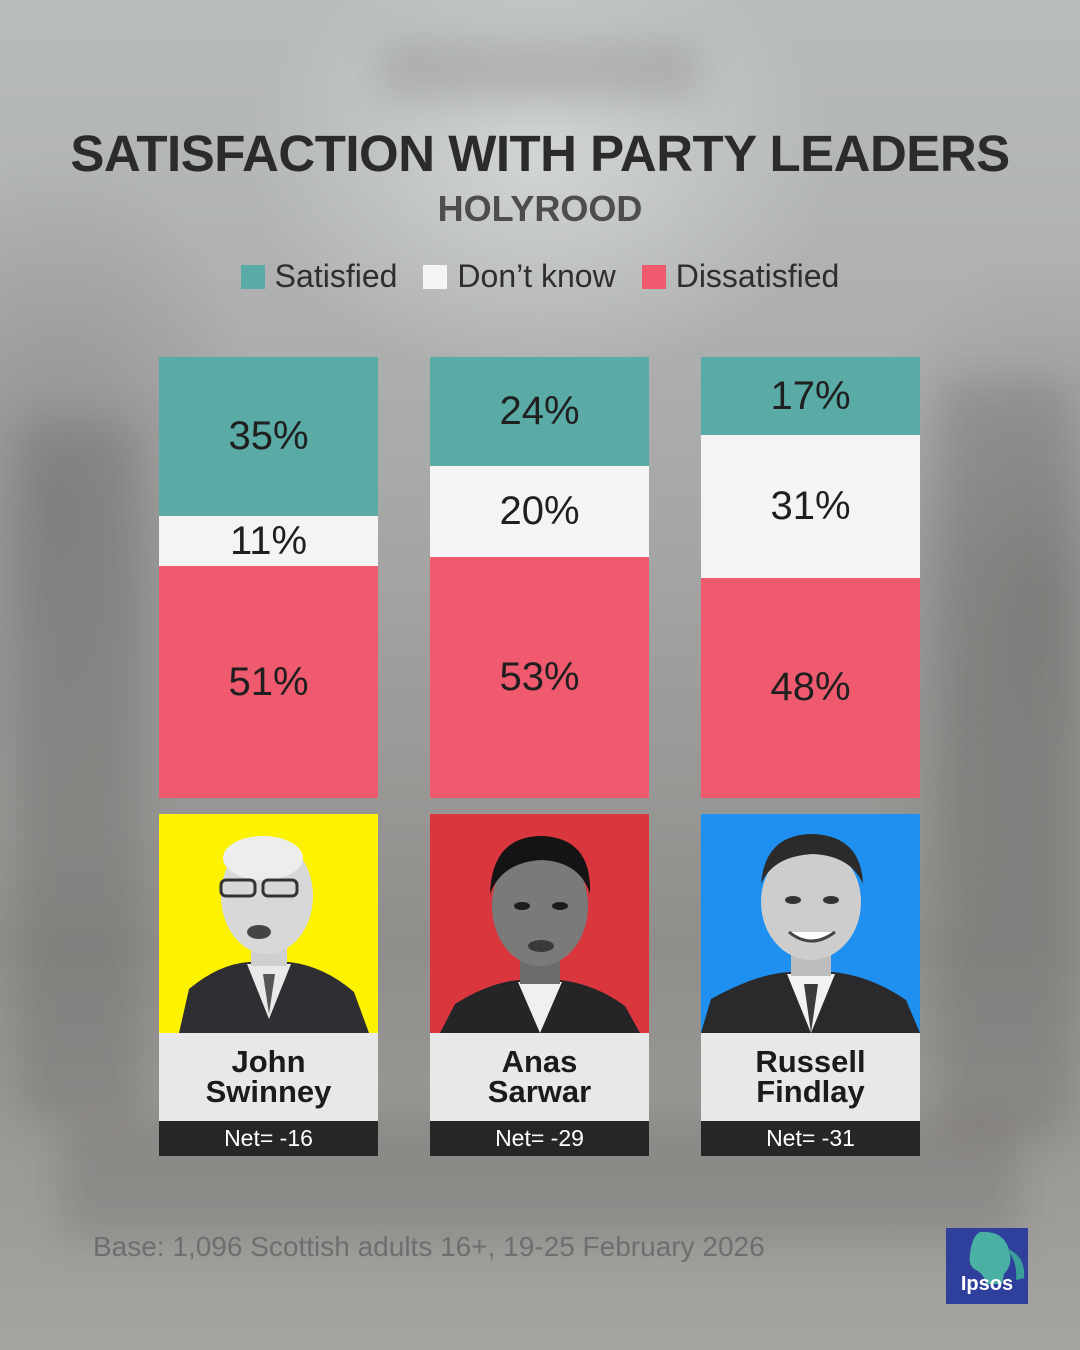  What do you see at coordinates (810, 1091) in the screenshot?
I see `leader-last-name: Findlay` at bounding box center [810, 1091].